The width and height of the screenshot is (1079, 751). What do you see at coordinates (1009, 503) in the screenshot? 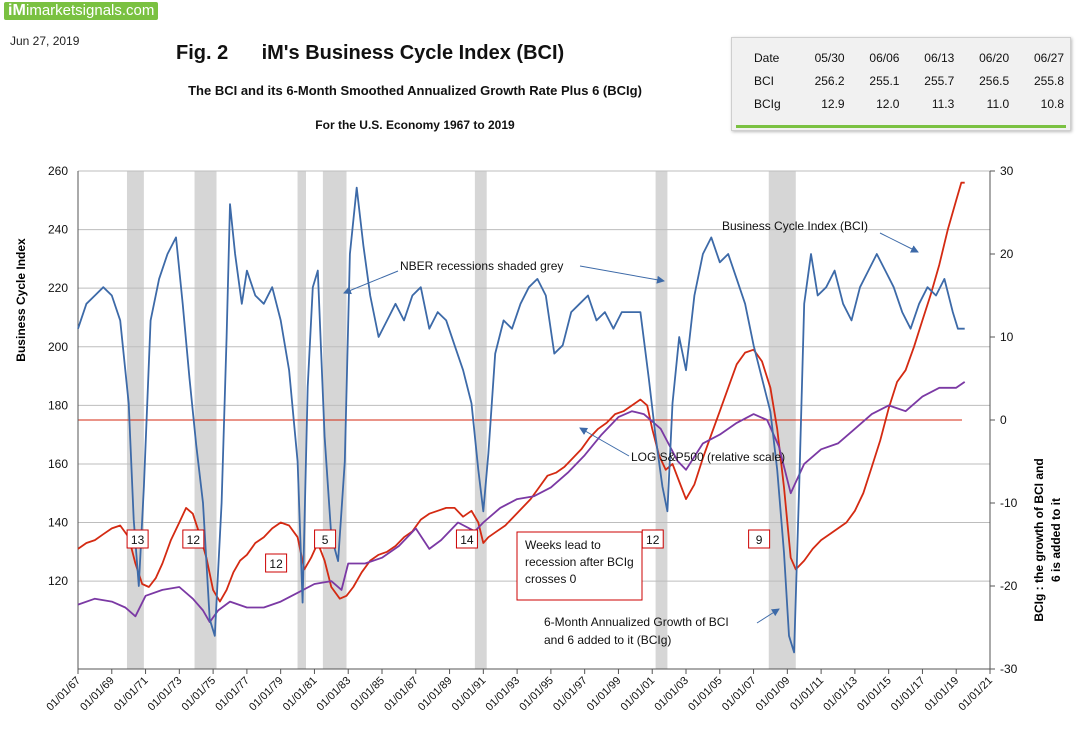
I see `y2-tick-label: -10` at bounding box center [1009, 503].